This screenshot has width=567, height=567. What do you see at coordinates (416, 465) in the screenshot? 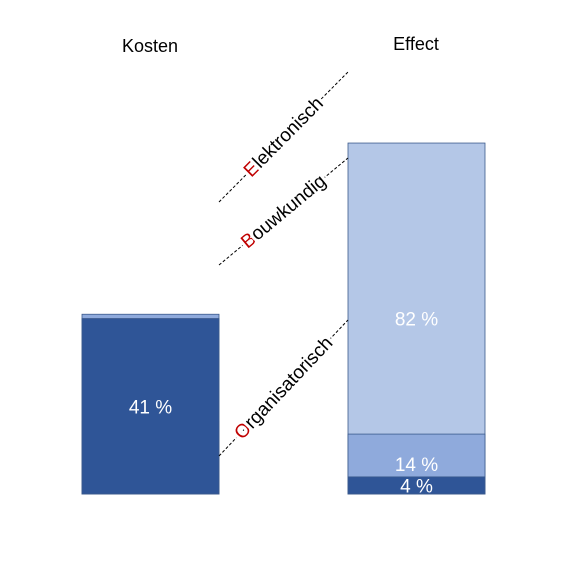
I see `data-label-effect-bouwkundig: 14 %` at bounding box center [416, 465].